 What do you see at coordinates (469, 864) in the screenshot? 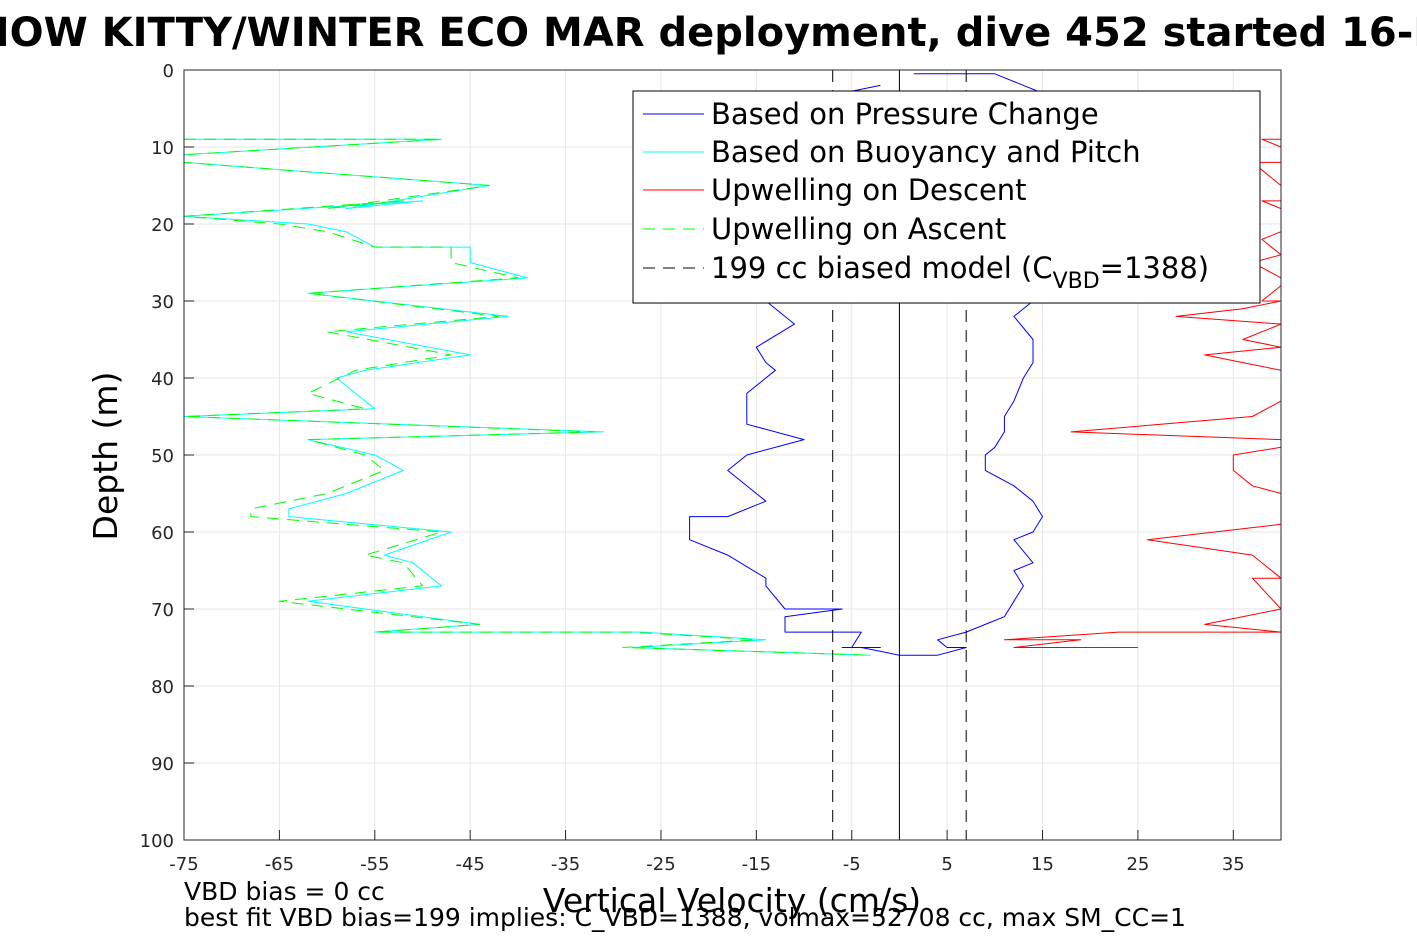
I see `x-tick-label: -45` at bounding box center [469, 864].